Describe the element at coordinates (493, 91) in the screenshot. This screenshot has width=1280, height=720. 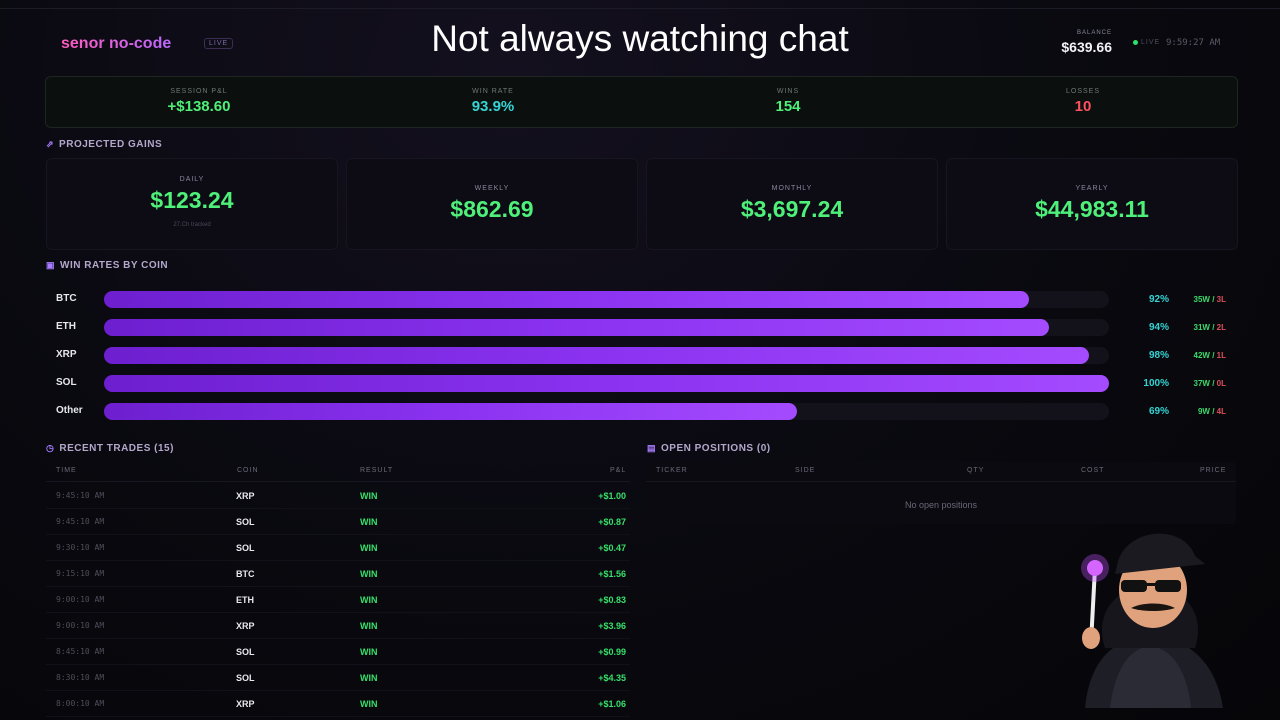
I see `stat-label: WIN RATE` at that location.